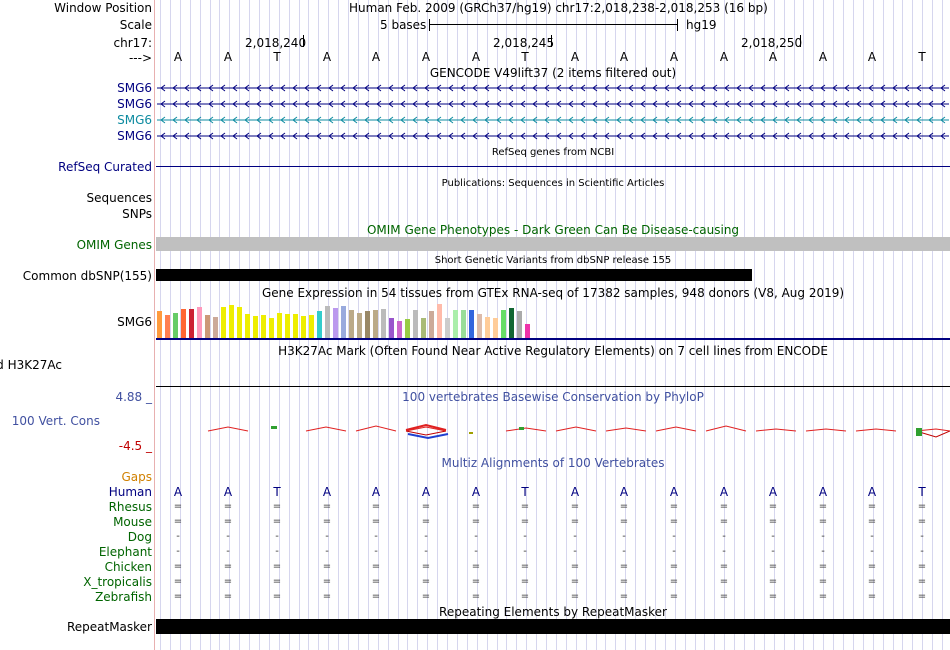 Image resolution: width=950 pixels, height=650 pixels. Describe the element at coordinates (125, 552) in the screenshot. I see `species-label-elephant: Elephant` at that location.